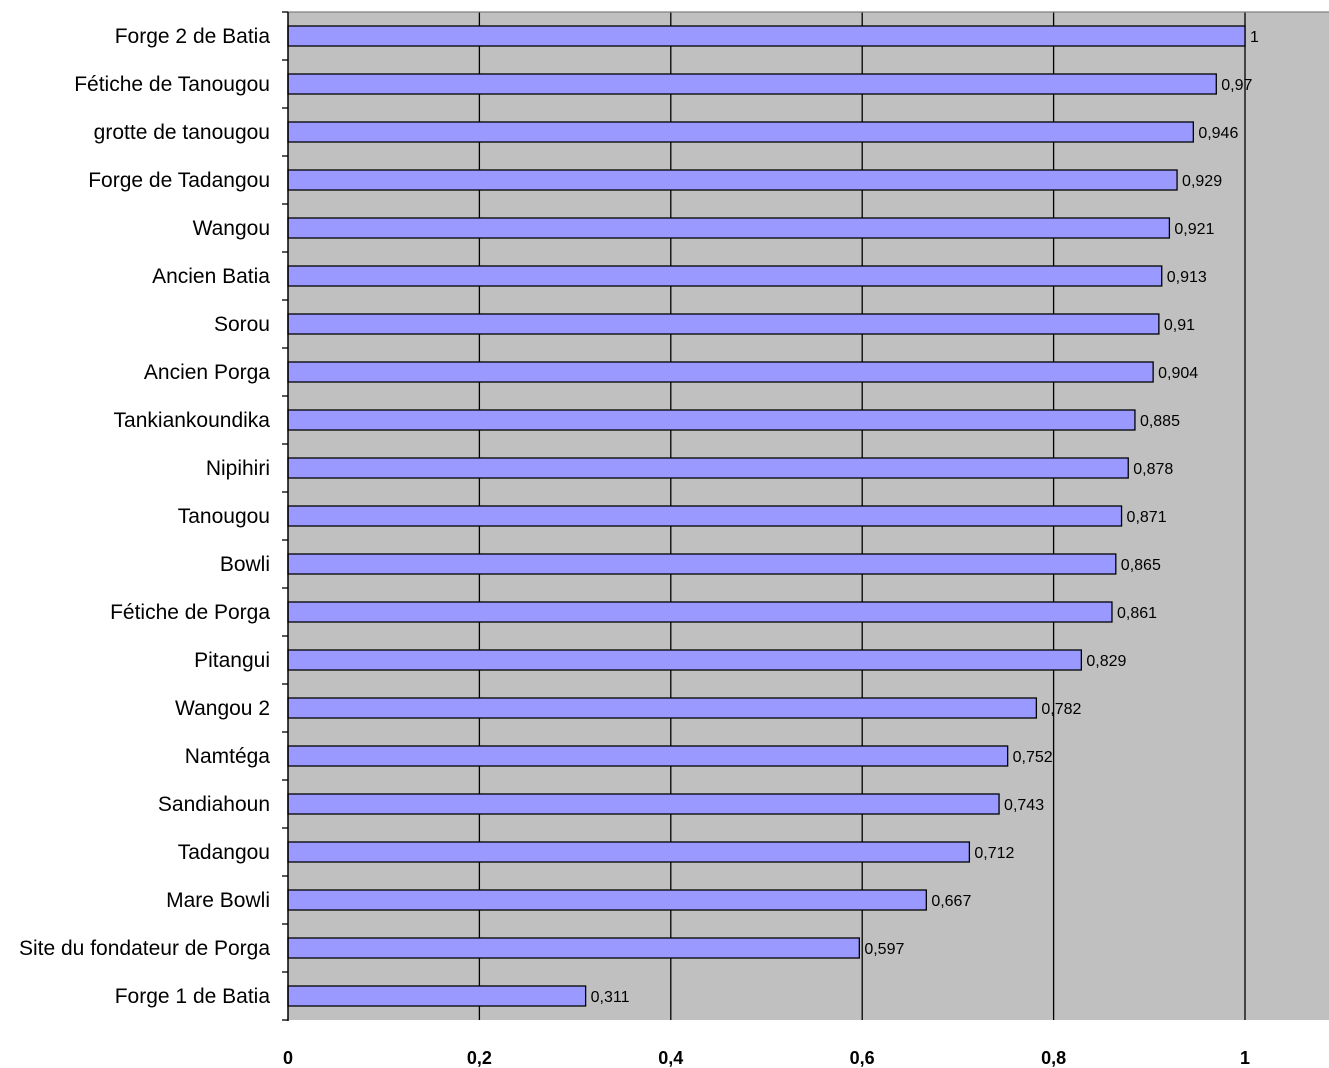 The height and width of the screenshot is (1068, 1329). Describe the element at coordinates (182, 132) in the screenshot. I see `category-label: grotte de tanougou` at that location.